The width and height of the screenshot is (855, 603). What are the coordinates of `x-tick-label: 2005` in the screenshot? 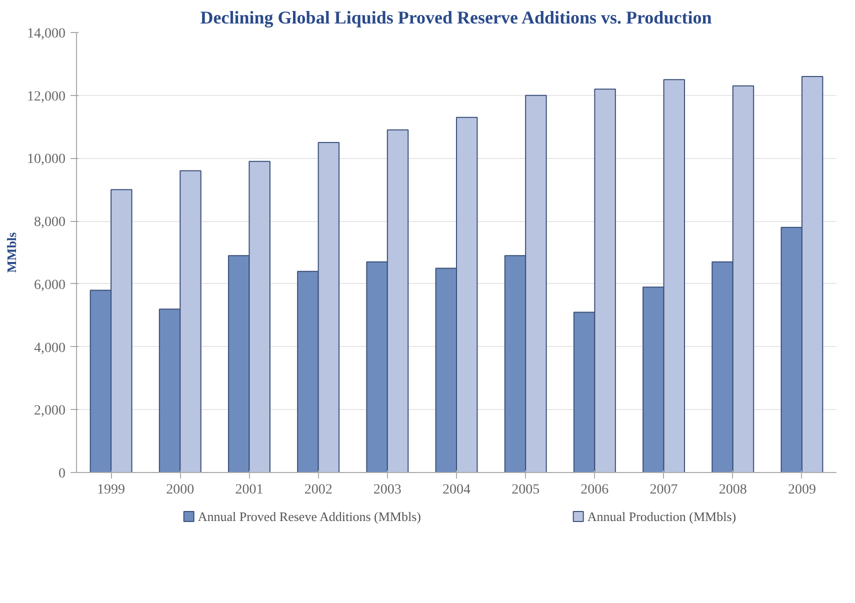 It's located at (526, 490).